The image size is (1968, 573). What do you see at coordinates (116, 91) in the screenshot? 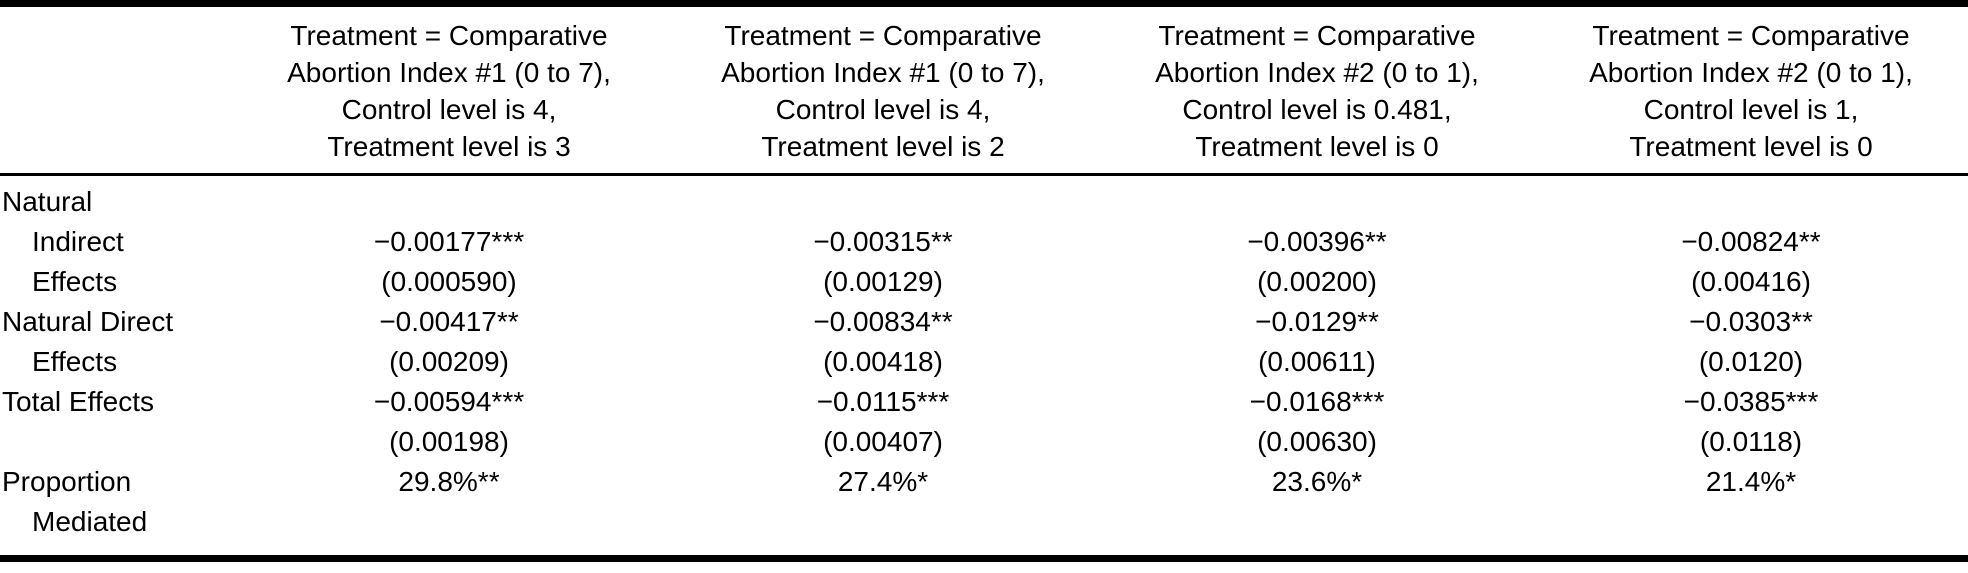
I see `row-label-column-spacer` at bounding box center [116, 91].